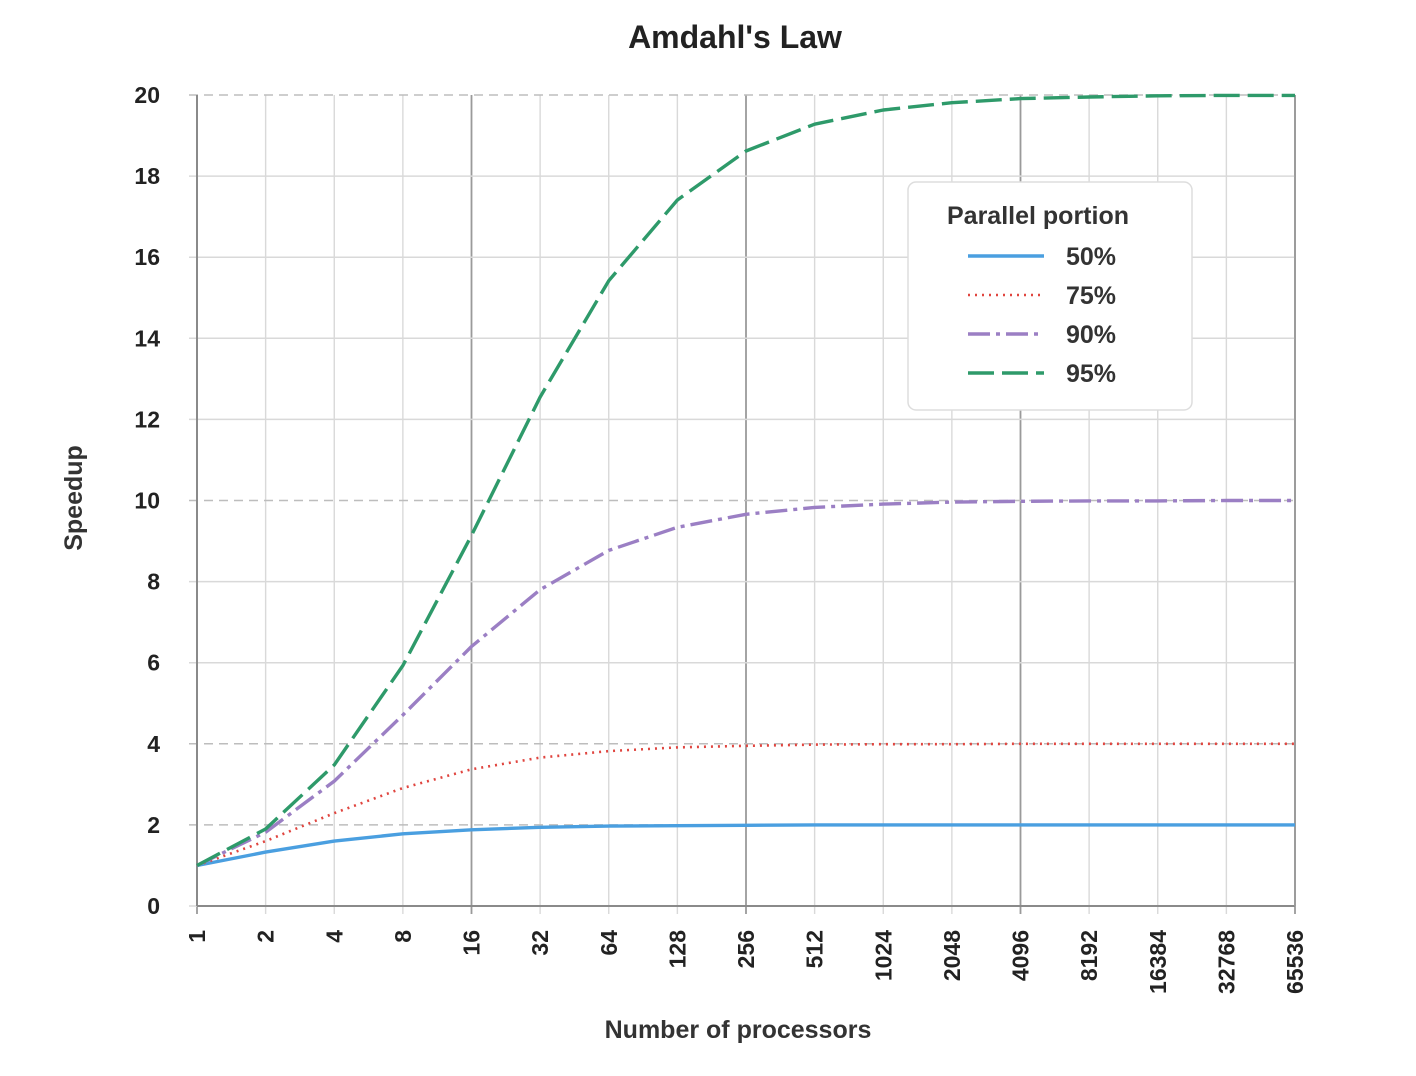 This screenshot has width=1416, height=1076. I want to click on legend-label: 90%, so click(1091, 335).